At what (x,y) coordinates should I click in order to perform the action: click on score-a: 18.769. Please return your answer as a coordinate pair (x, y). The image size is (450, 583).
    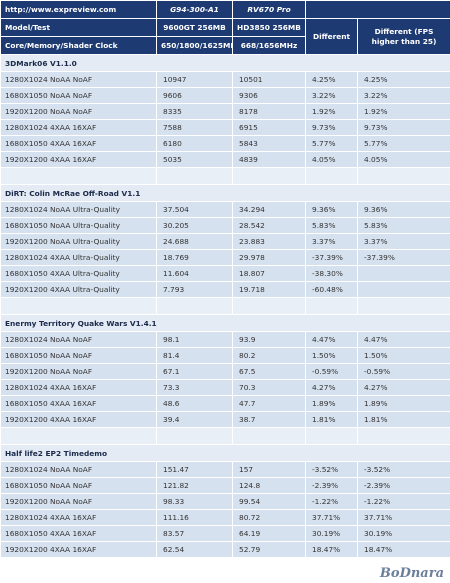
    Looking at the image, I should click on (194, 257).